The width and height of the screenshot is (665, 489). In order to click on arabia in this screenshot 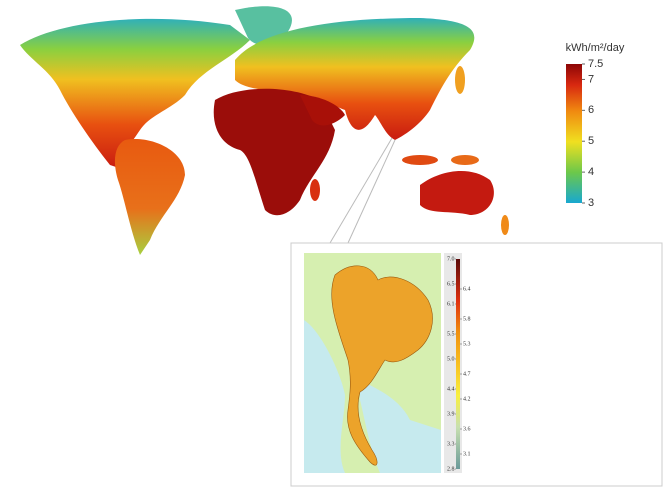, I will do `click(322, 110)`.